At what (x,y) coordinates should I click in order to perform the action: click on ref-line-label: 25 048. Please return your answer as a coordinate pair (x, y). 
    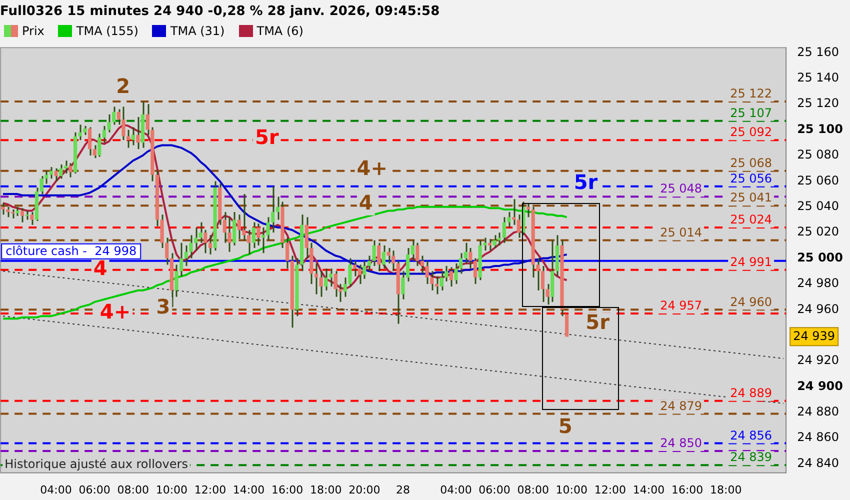
    Looking at the image, I should click on (681, 189).